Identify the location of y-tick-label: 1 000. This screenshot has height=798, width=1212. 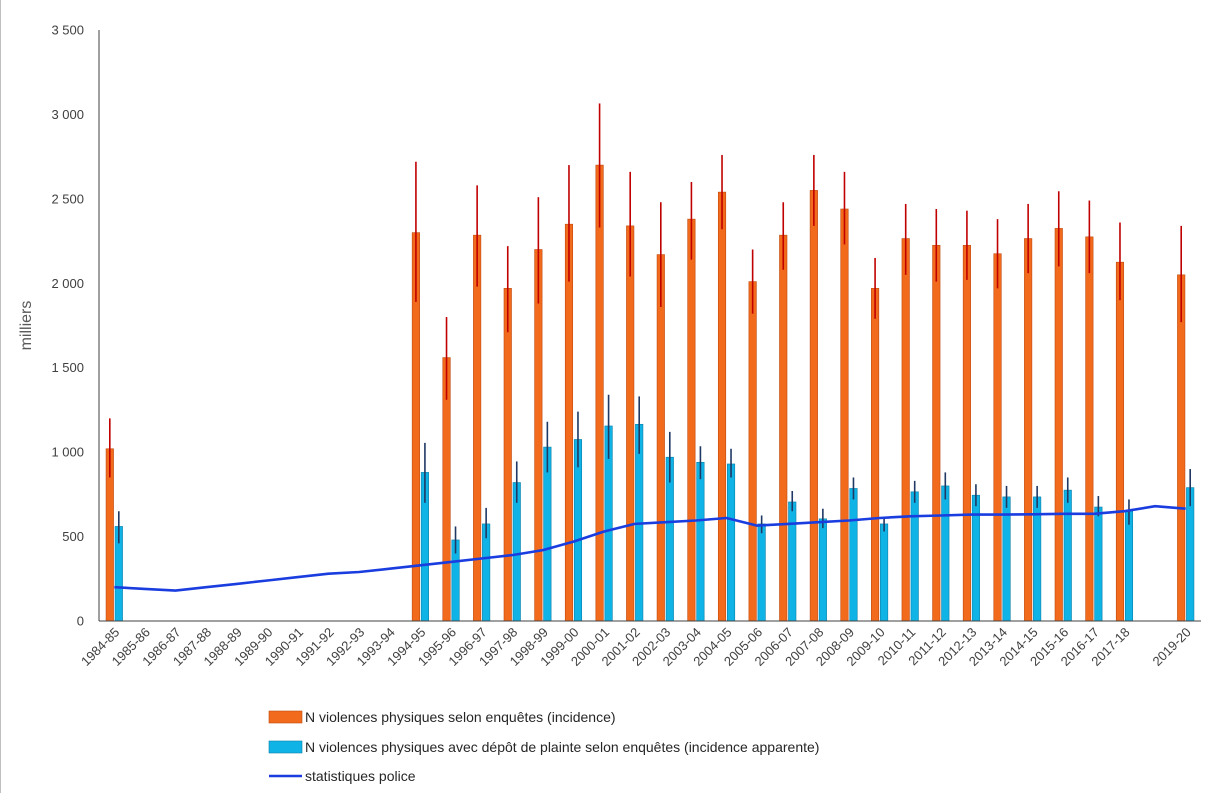
(67, 452).